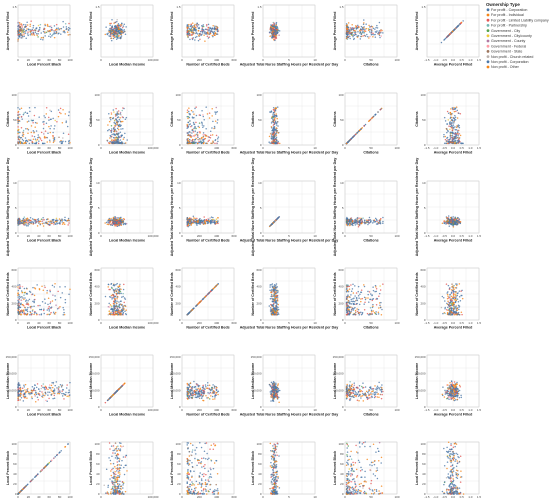 The height and width of the screenshot is (500, 558). I want to click on panel-citations-vs-local-median-income-x-tick-label: 100,000, so click(153, 148).